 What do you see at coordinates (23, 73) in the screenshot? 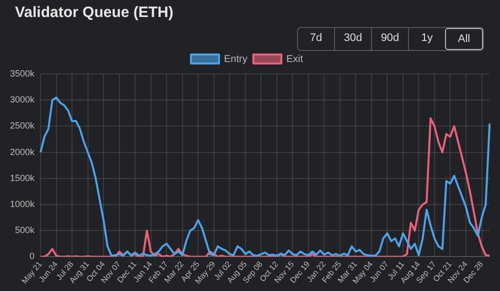
I see `y-tick-label: 3500k` at bounding box center [23, 73].